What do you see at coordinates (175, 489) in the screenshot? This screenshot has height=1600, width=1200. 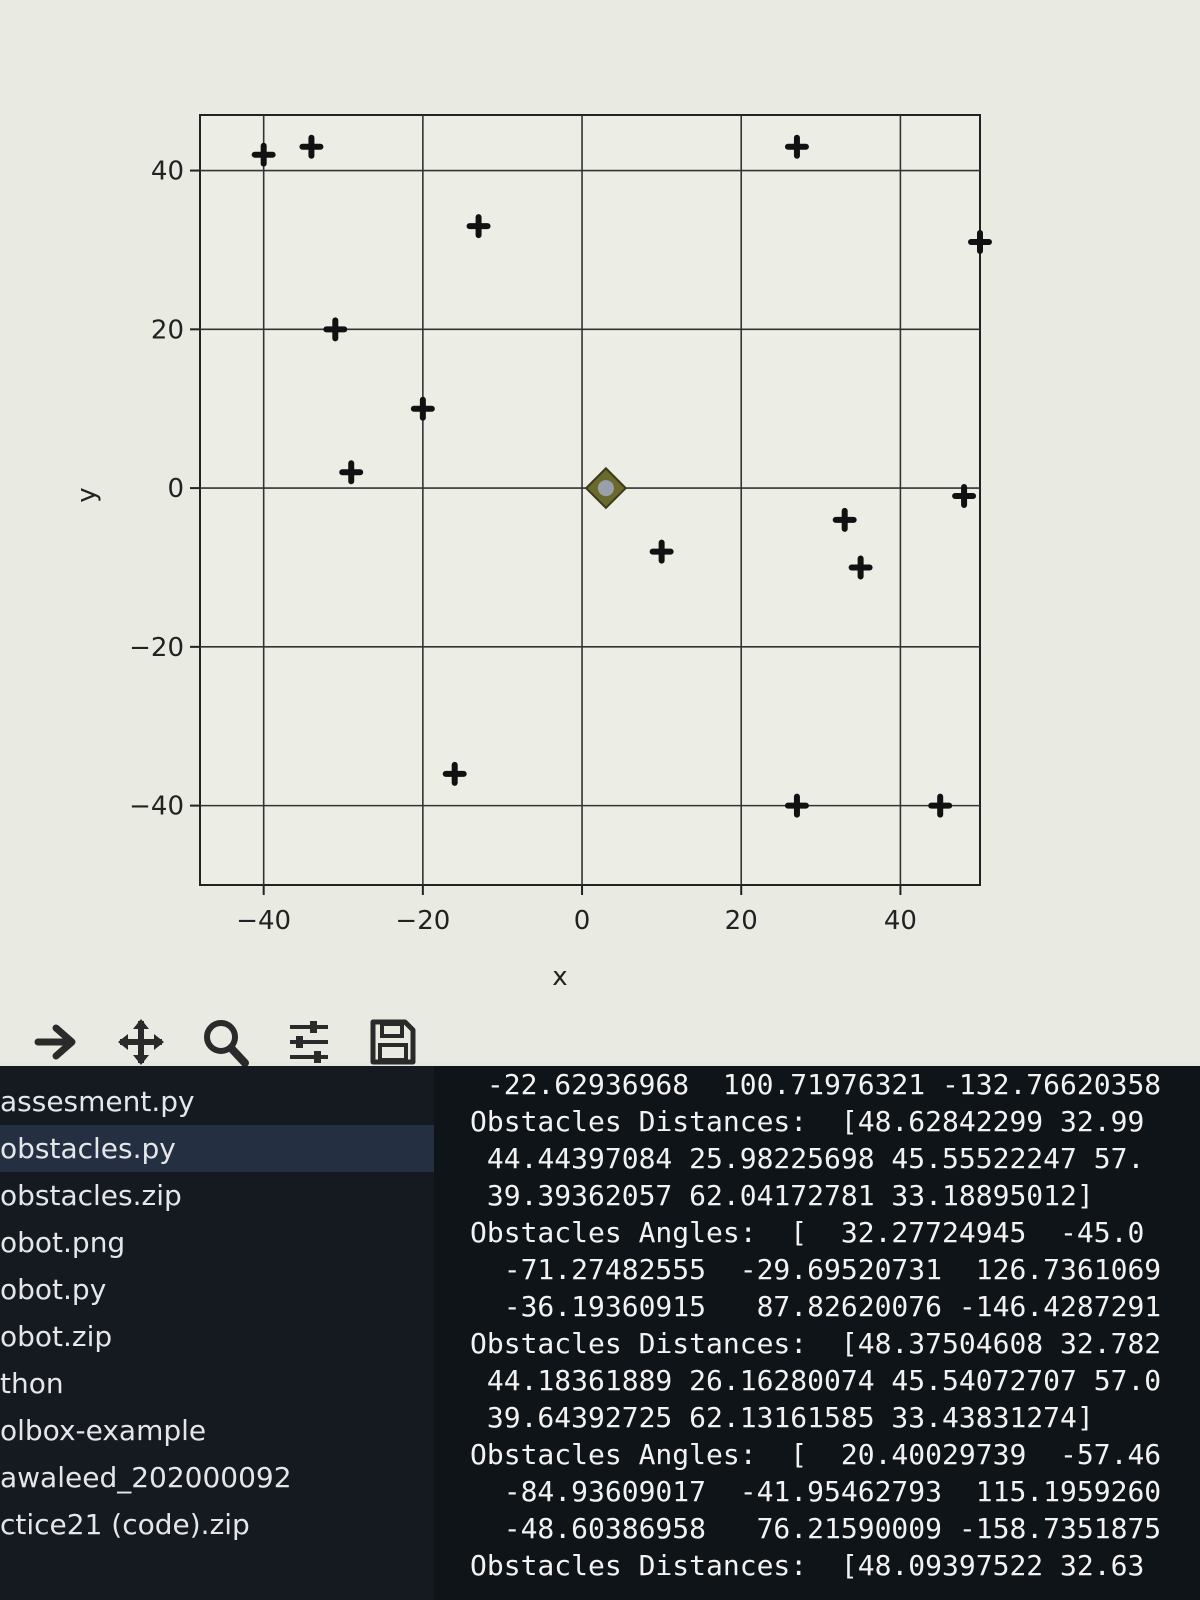 I see `y-tick-label: 0` at bounding box center [175, 489].